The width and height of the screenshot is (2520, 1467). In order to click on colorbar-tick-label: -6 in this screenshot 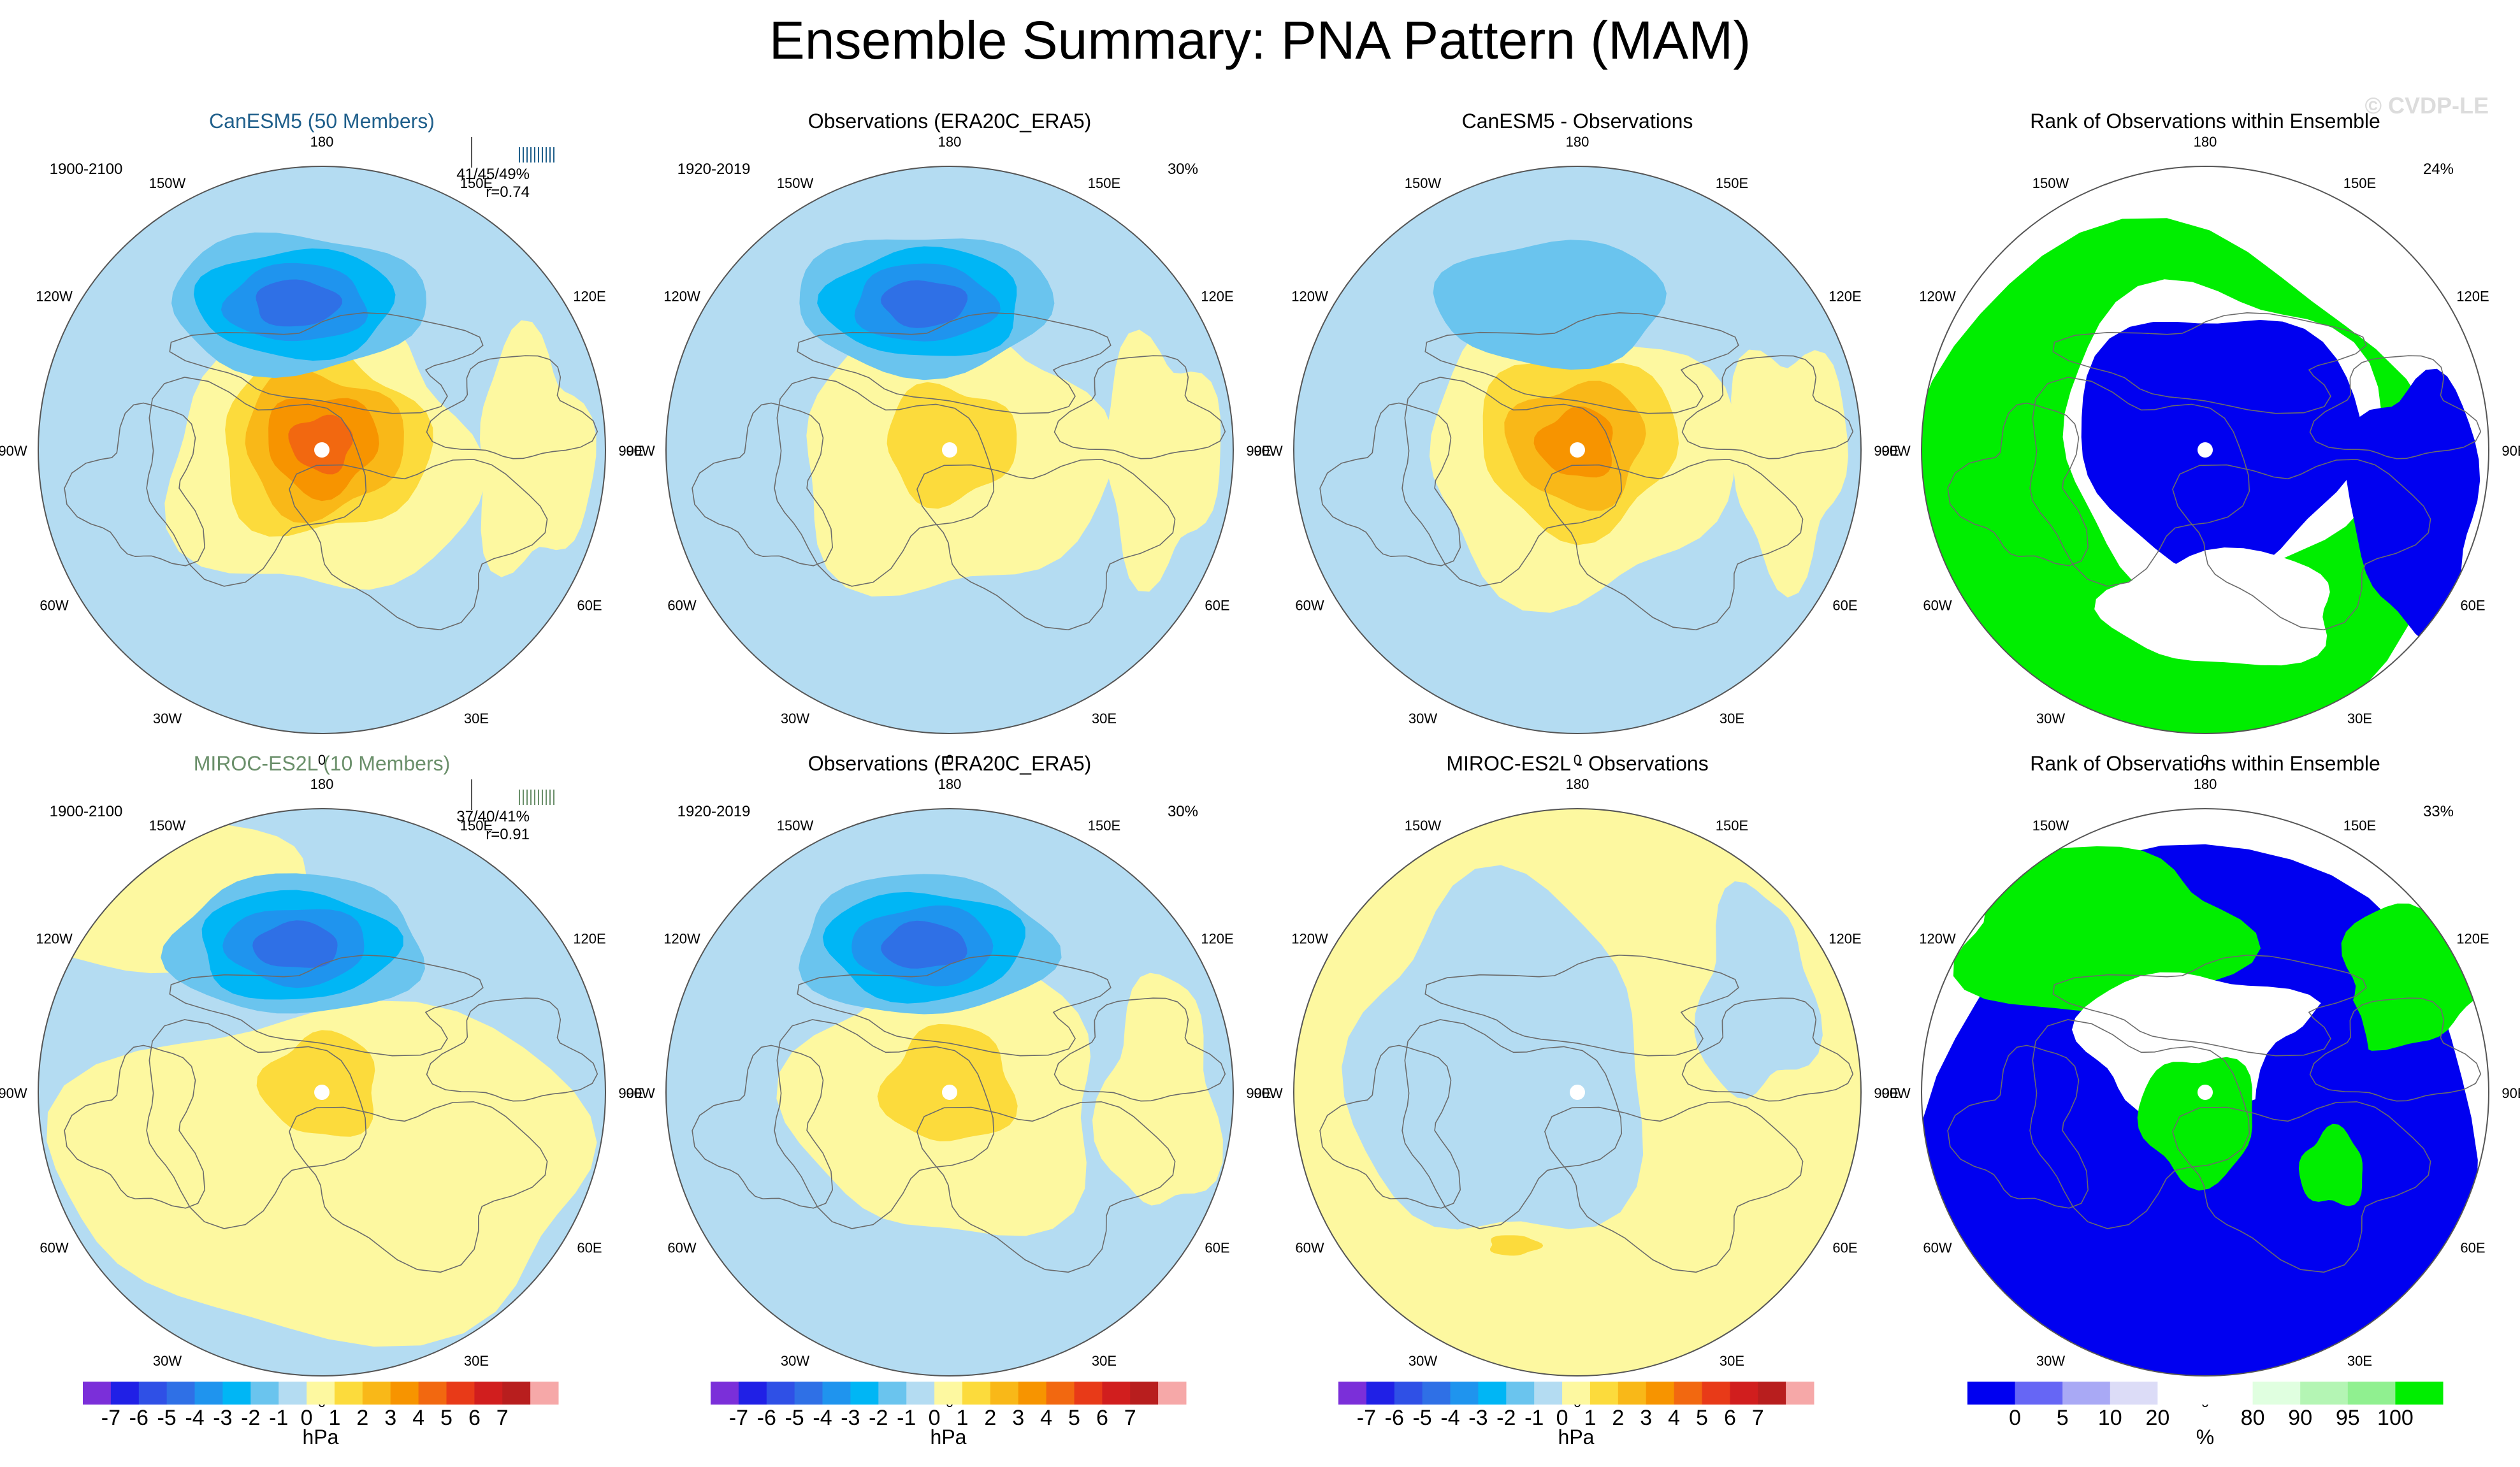, I will do `click(1394, 1418)`.